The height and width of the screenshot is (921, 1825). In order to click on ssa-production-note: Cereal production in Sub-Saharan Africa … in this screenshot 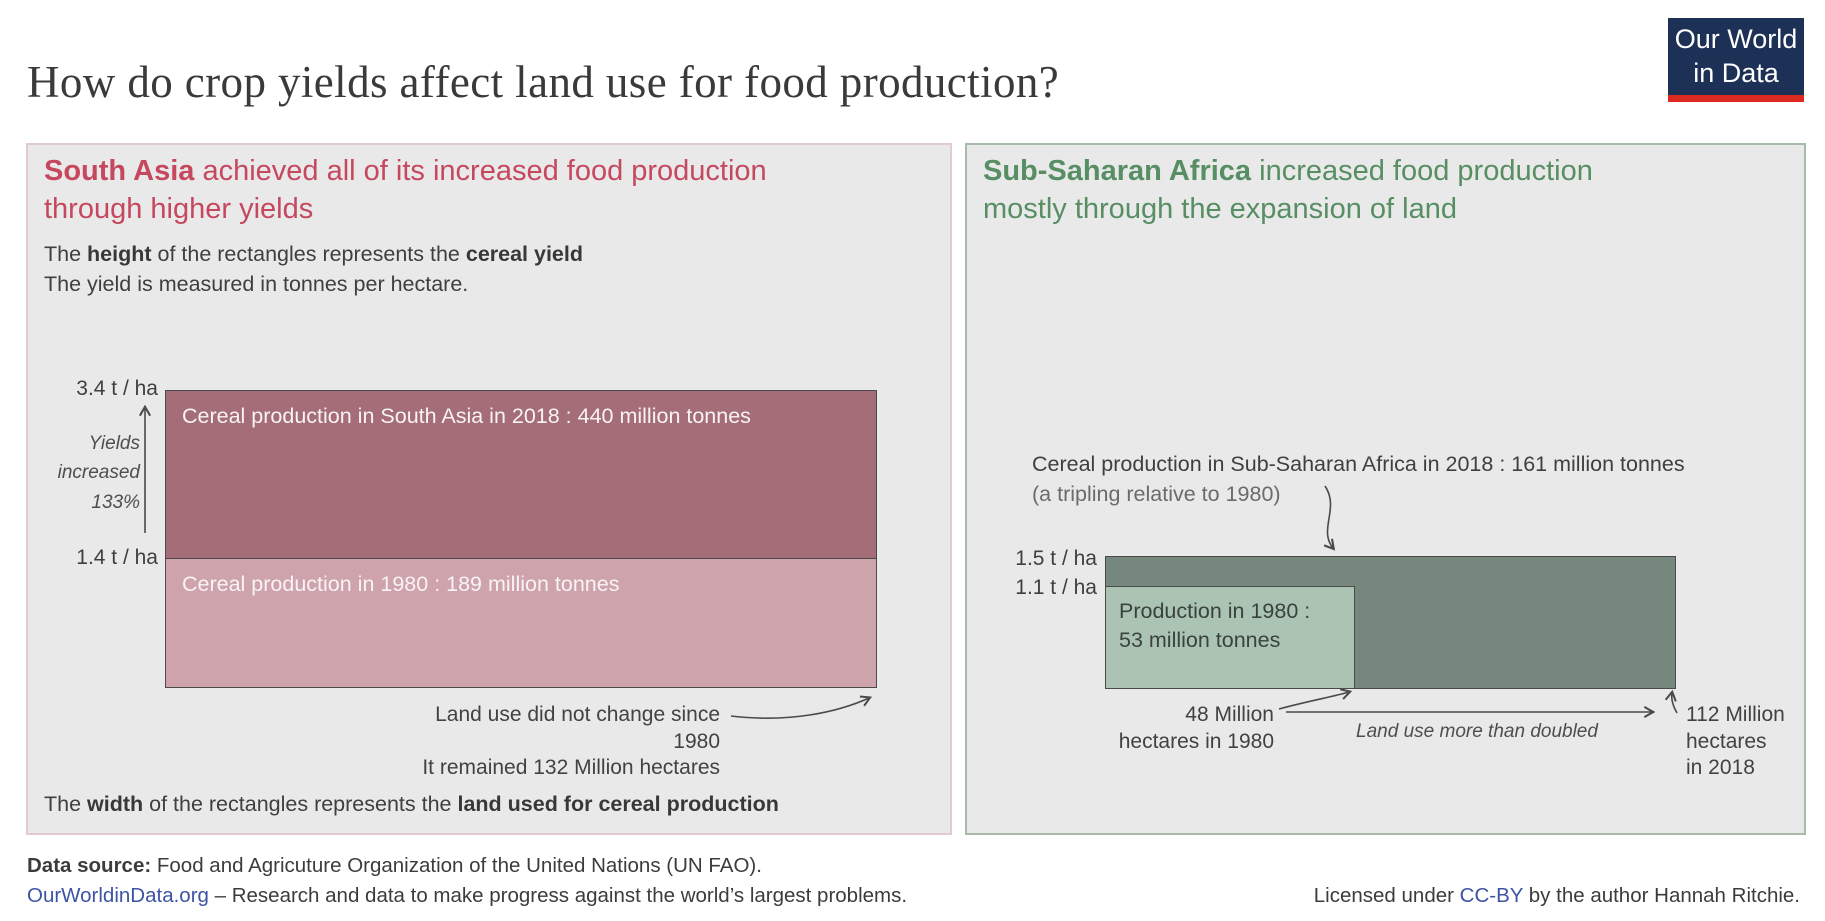, I will do `click(1358, 479)`.